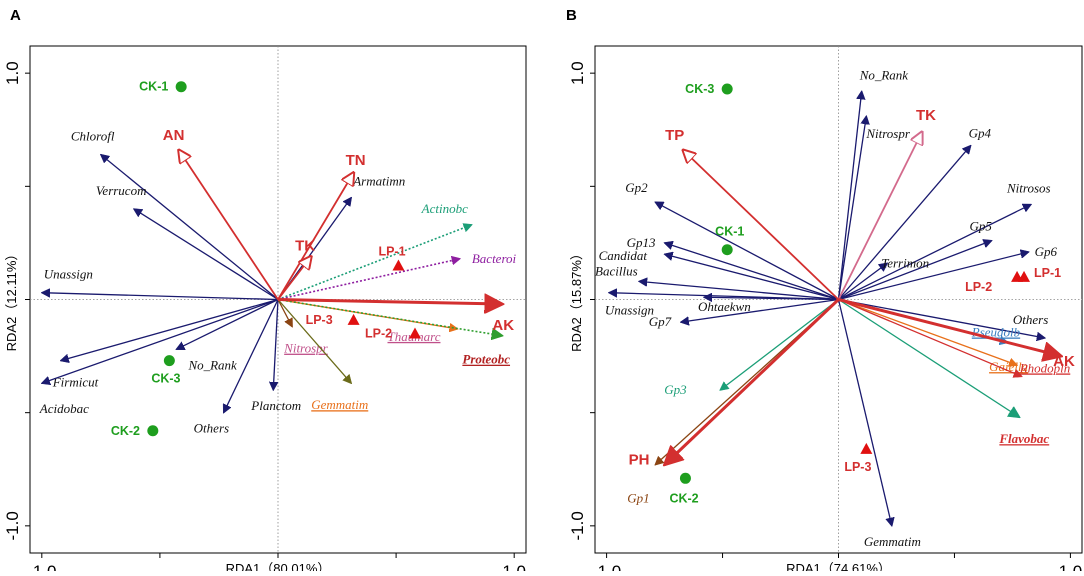  I want to click on species-arrow-bacillus, so click(739, 291).